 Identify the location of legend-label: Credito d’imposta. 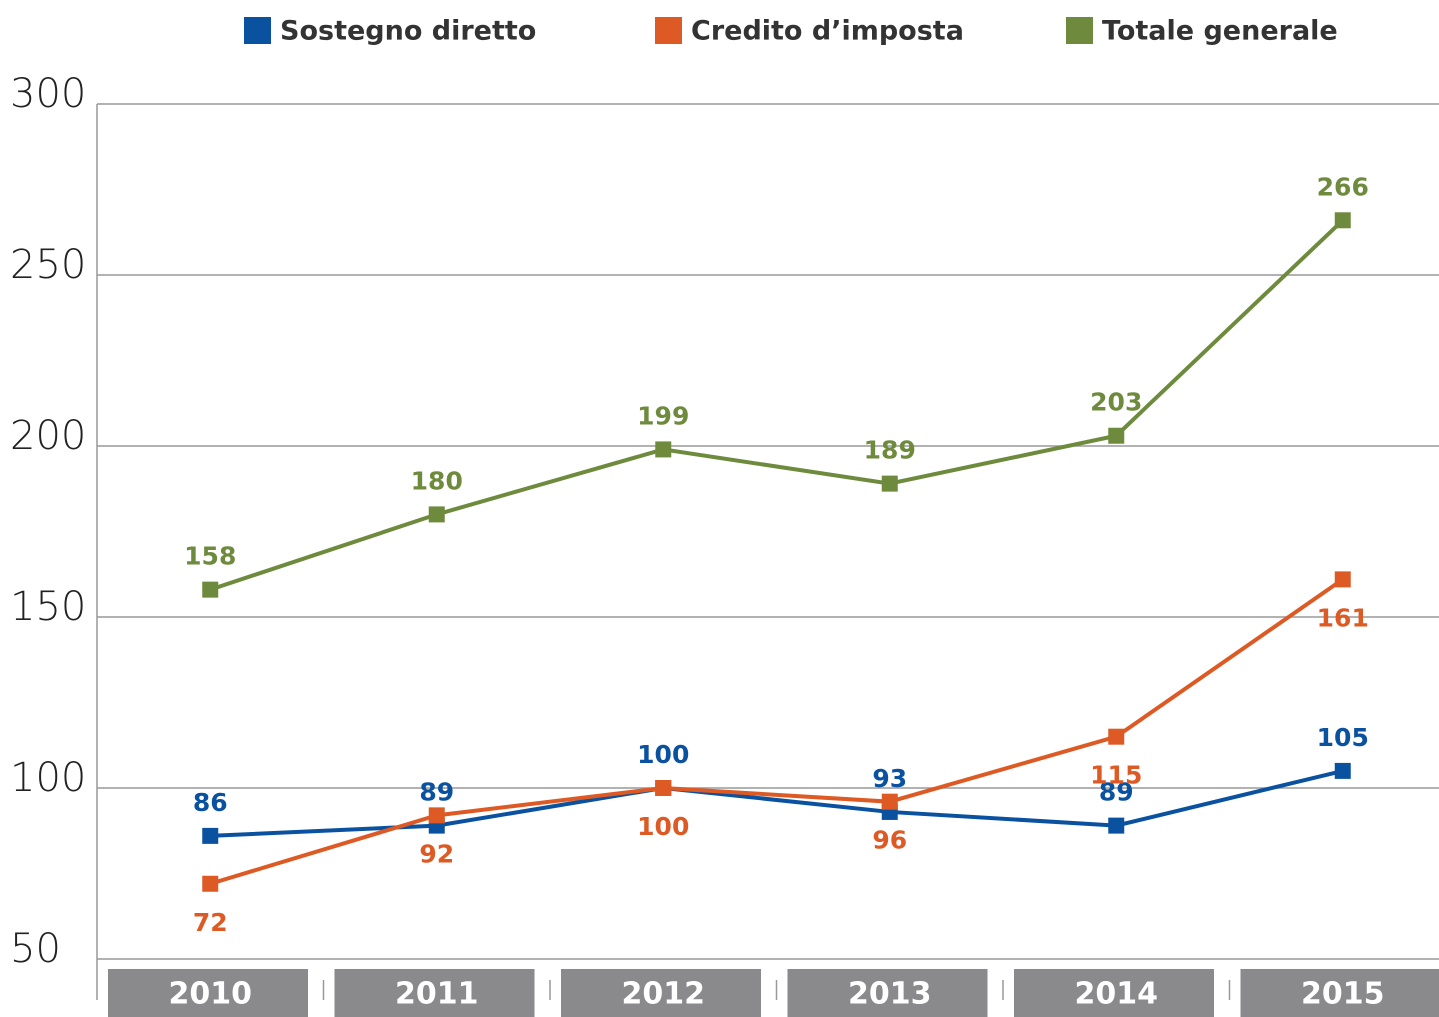
(827, 31).